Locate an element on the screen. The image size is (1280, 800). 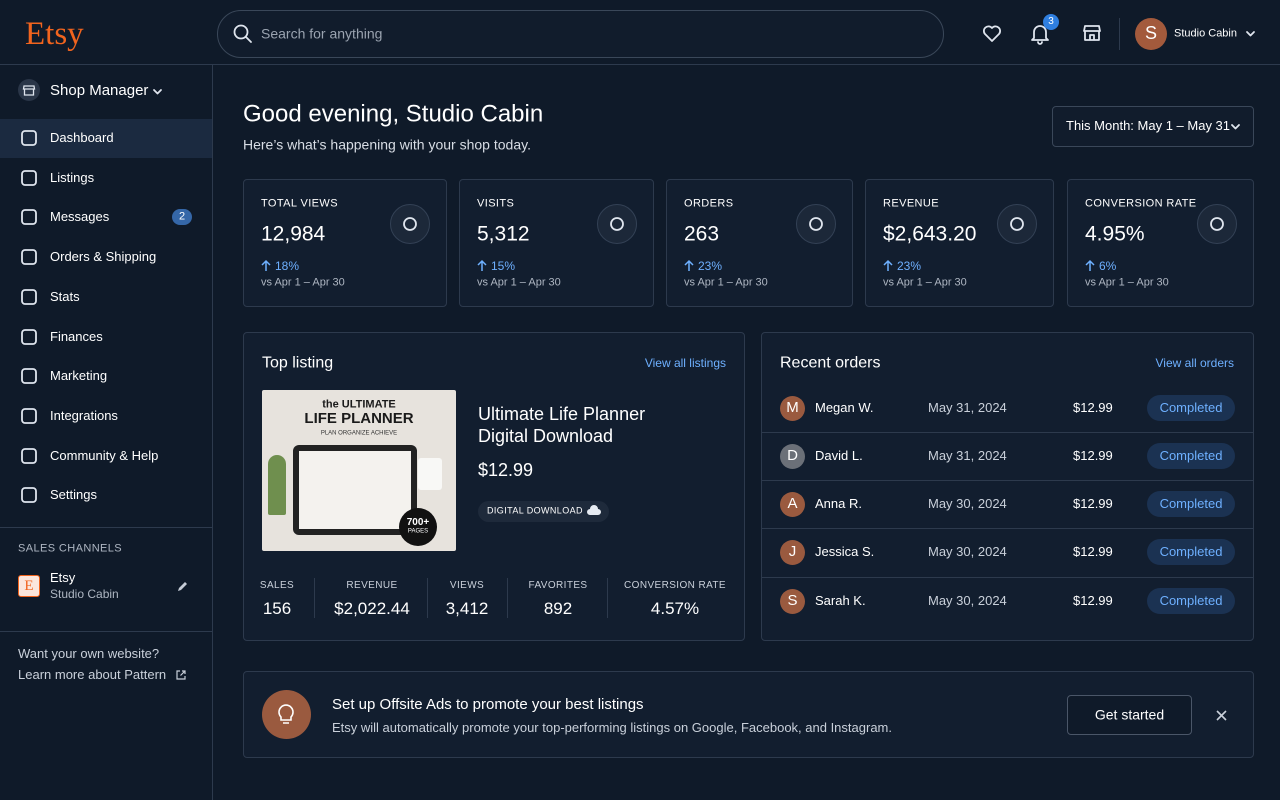
stat-value: 5,312 is located at coordinates (503, 234).